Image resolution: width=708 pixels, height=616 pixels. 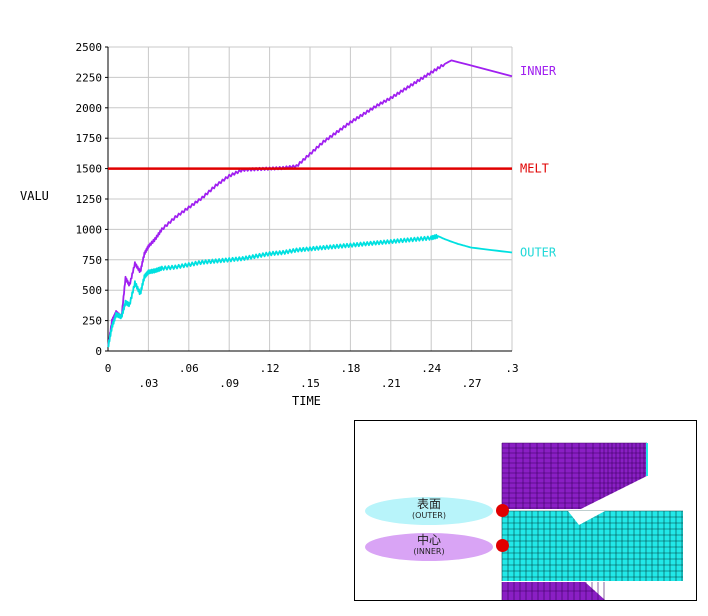 I want to click on mesh-middle-region, so click(x=592, y=545).